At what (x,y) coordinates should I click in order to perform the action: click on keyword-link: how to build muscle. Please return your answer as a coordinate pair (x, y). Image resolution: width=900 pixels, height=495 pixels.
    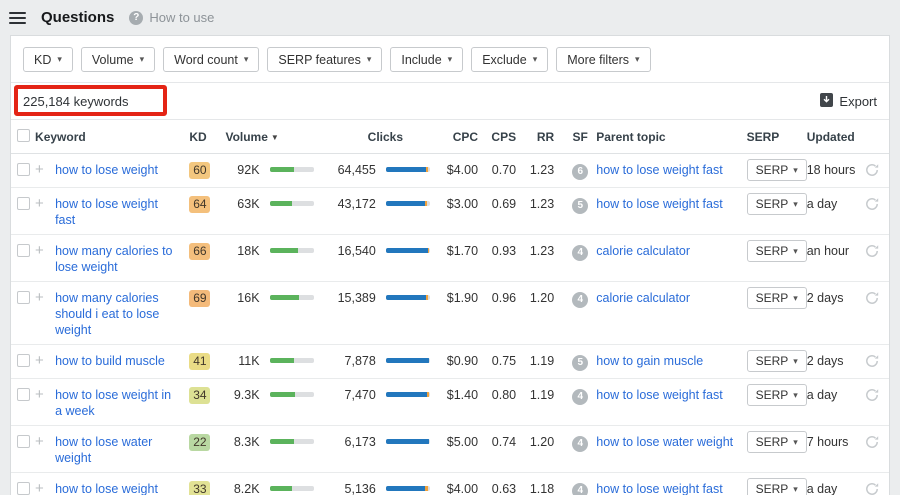
    Looking at the image, I should click on (110, 361).